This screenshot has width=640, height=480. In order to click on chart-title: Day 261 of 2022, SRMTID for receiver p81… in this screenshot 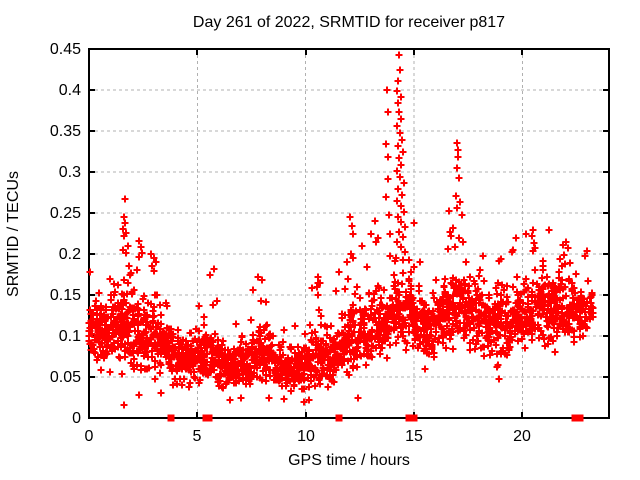, I will do `click(349, 22)`.